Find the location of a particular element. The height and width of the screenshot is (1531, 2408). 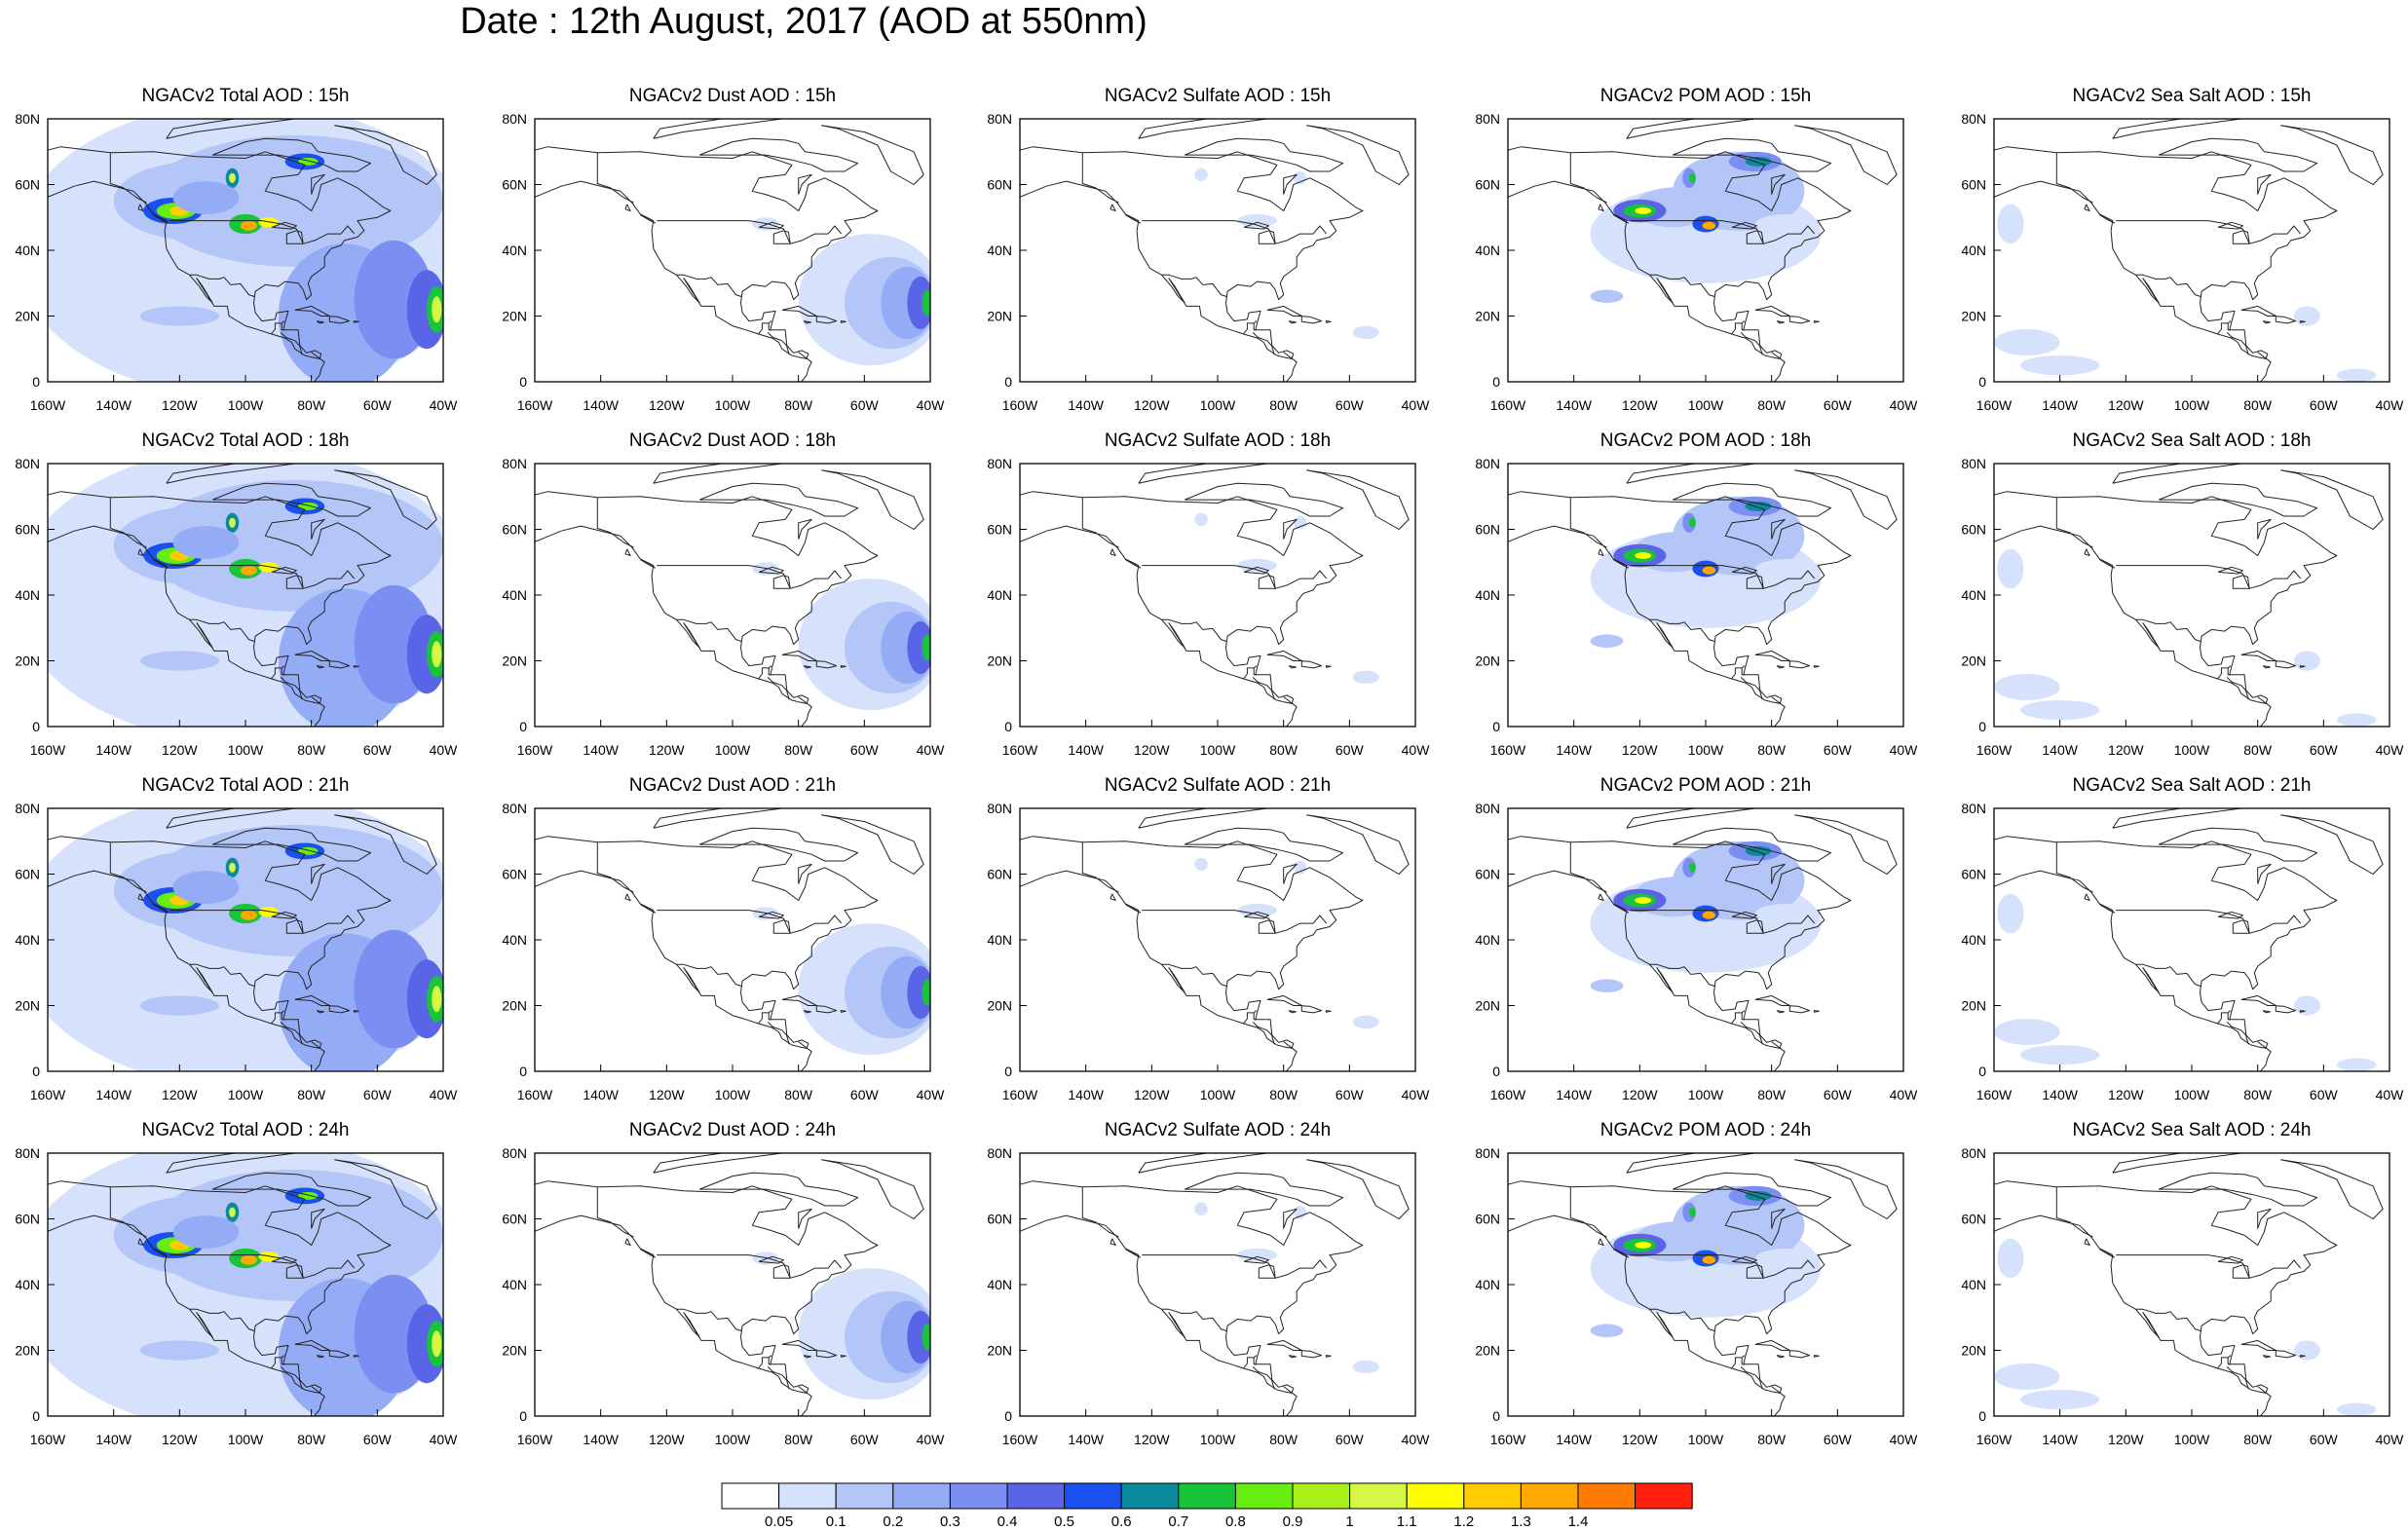

panel-title: NGACv2 Sulfate AOD : 24h is located at coordinates (1218, 1130).